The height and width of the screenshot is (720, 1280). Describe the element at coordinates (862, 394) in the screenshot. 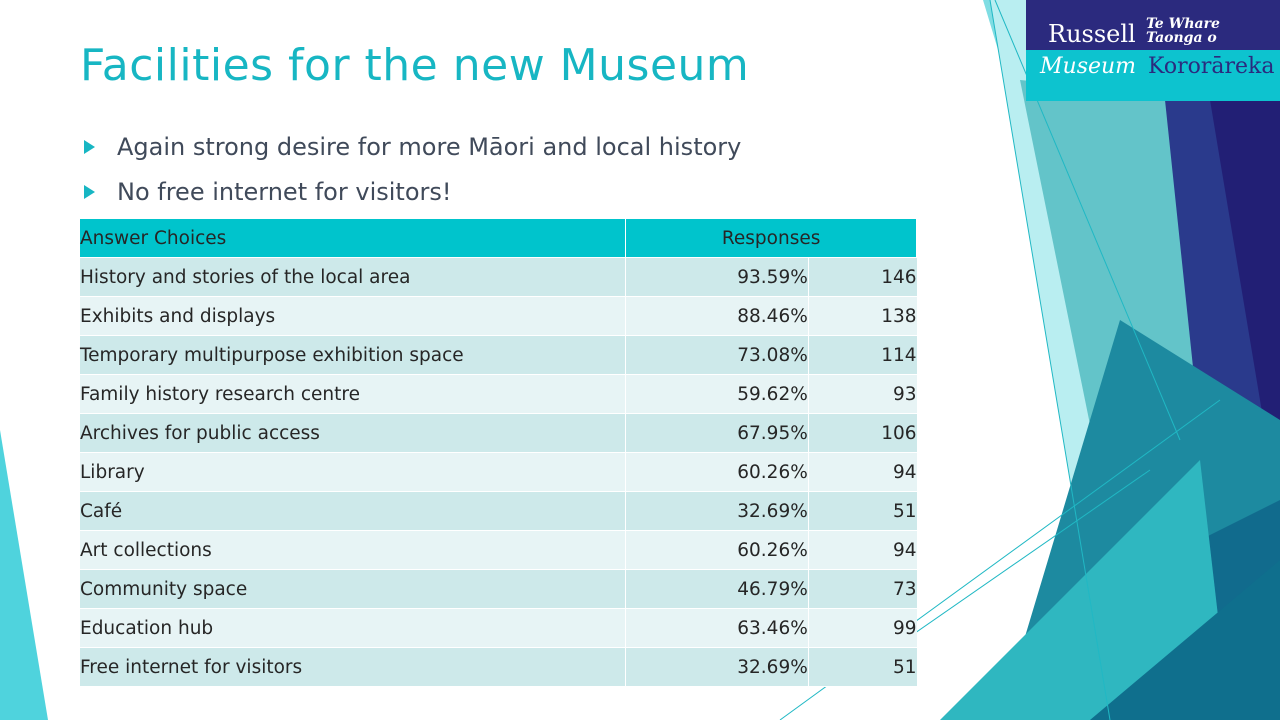

I see `response-count-cell: 93` at that location.